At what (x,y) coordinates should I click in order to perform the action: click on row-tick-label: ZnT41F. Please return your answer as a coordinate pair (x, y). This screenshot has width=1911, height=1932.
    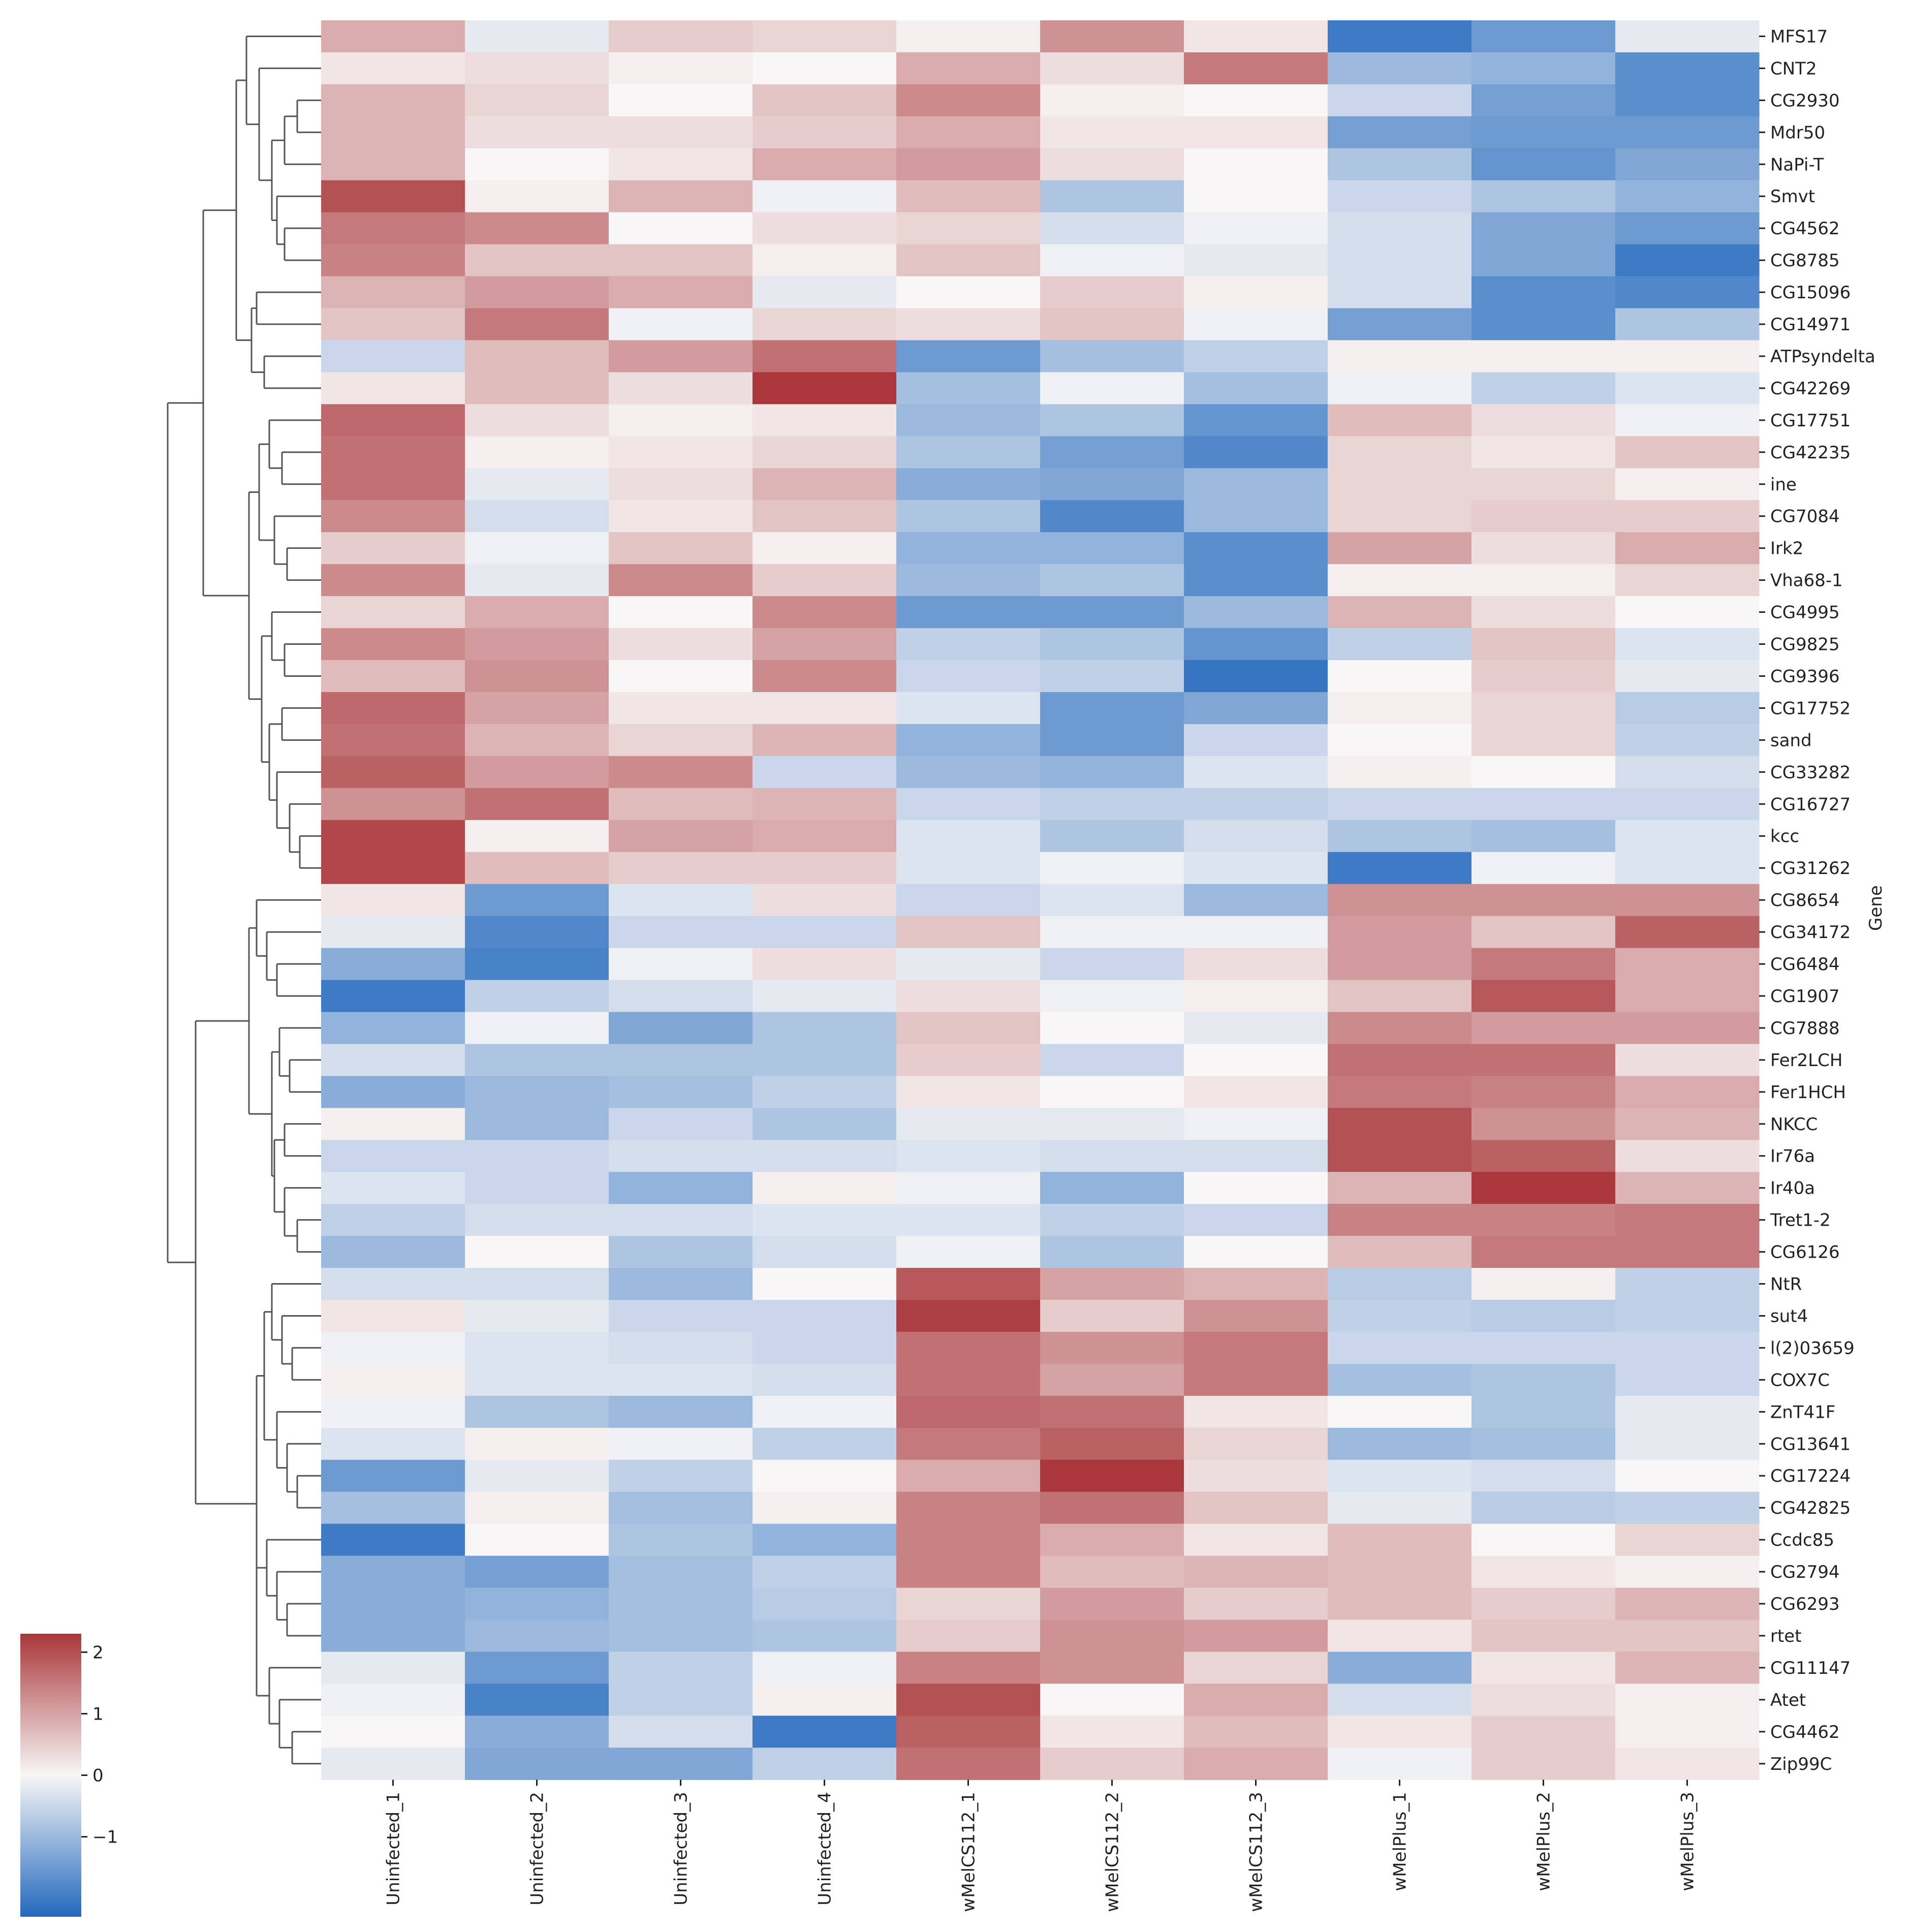
    Looking at the image, I should click on (1802, 1412).